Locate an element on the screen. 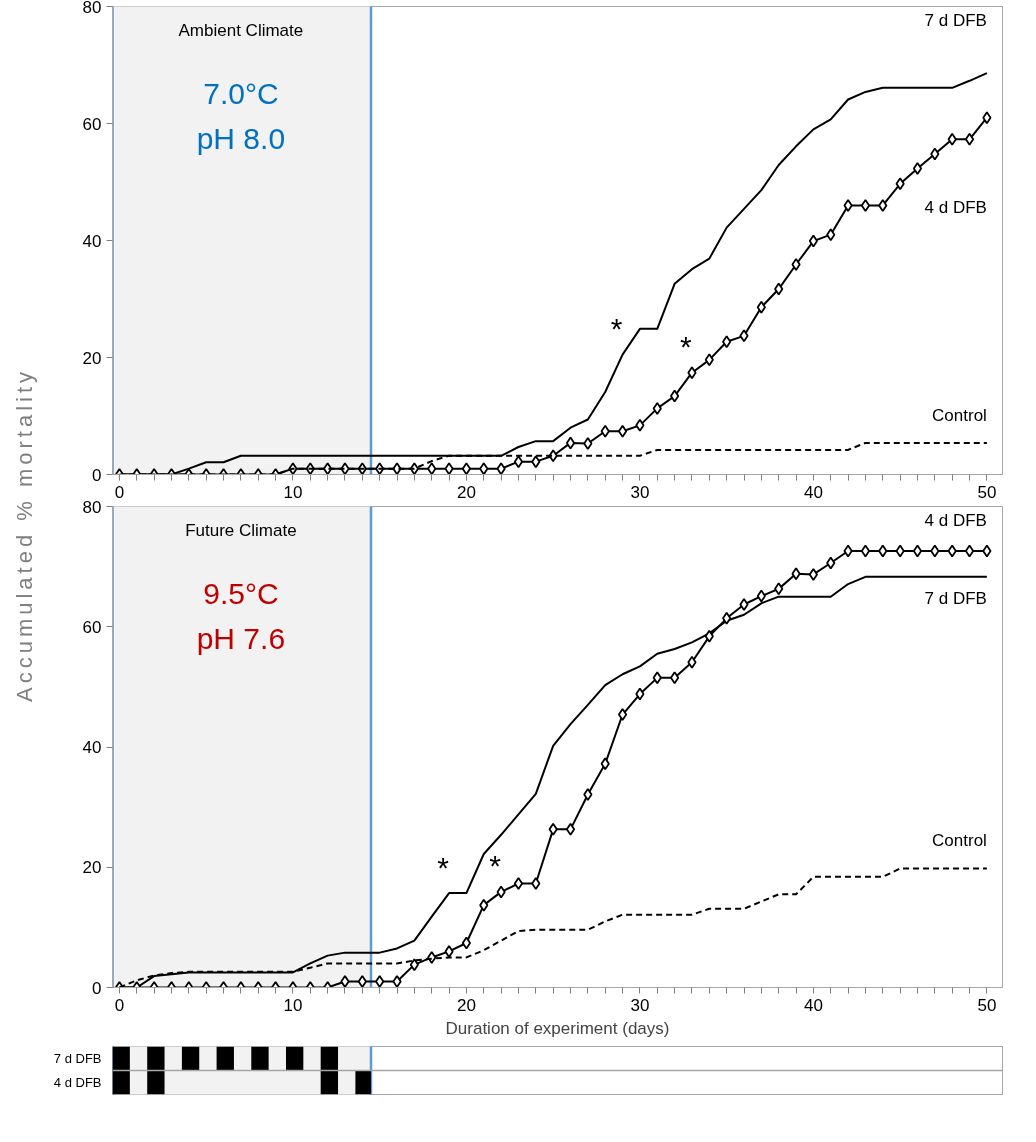  annotation: pH 7.6 is located at coordinates (241, 638).